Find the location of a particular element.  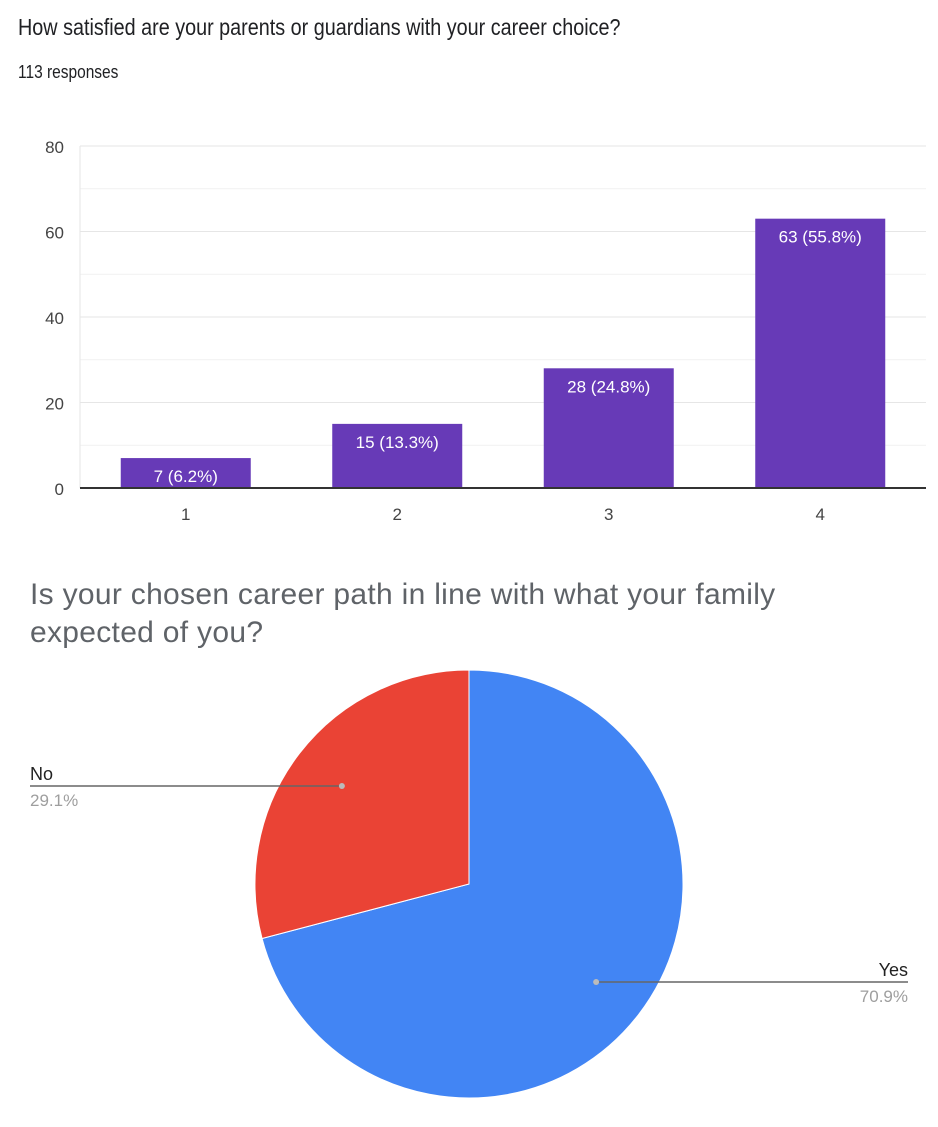

x-tick-label: 4 is located at coordinates (820, 514).